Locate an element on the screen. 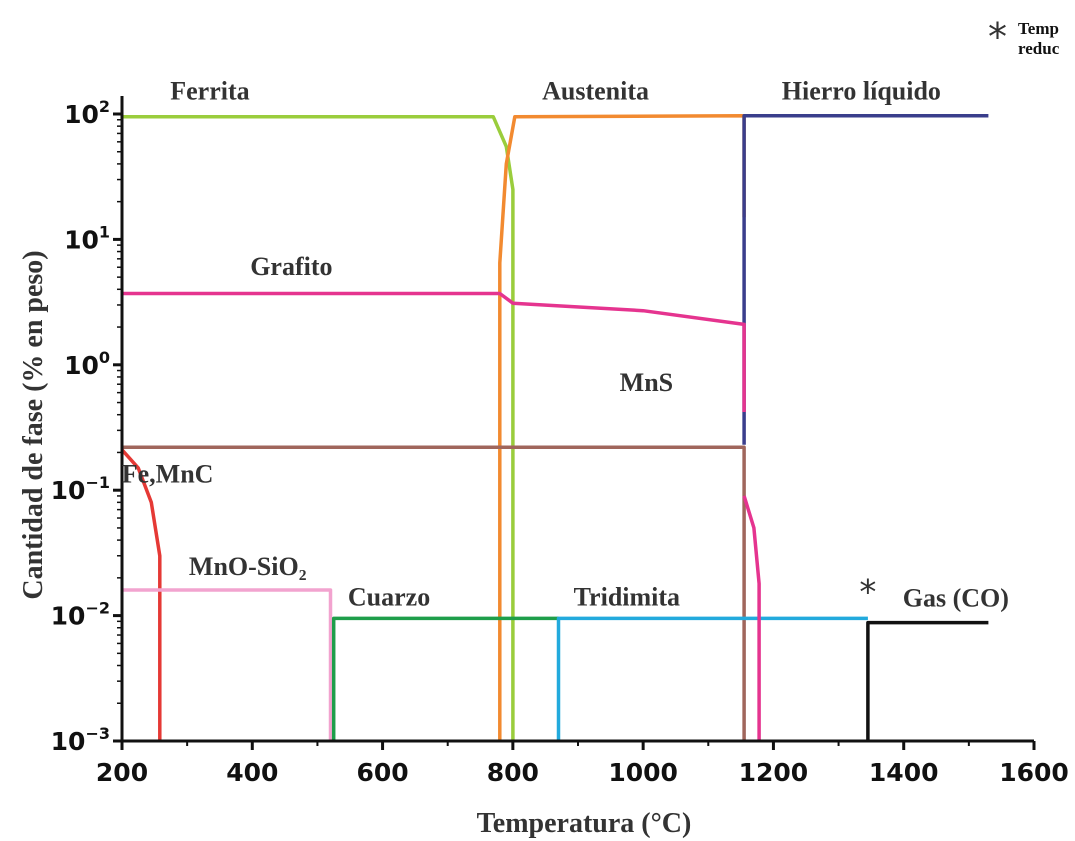 The height and width of the screenshot is (841, 1075). x-tick-label-1000: 1000 is located at coordinates (643, 772).